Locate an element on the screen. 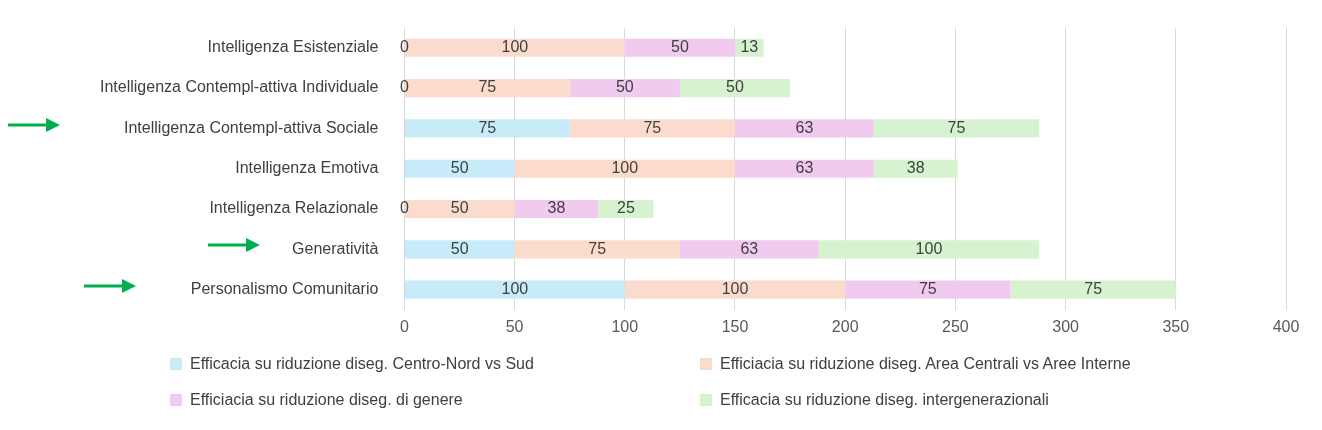 The height and width of the screenshot is (430, 1322). x-tick-label: 100 is located at coordinates (625, 326).